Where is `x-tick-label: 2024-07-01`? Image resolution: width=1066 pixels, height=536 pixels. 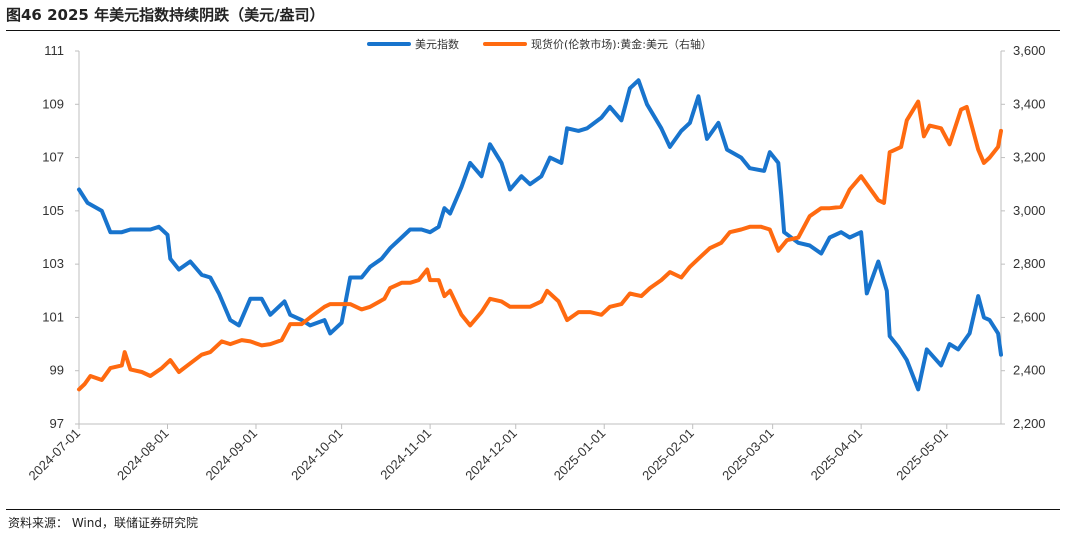 x-tick-label: 2024-07-01 is located at coordinates (54, 455).